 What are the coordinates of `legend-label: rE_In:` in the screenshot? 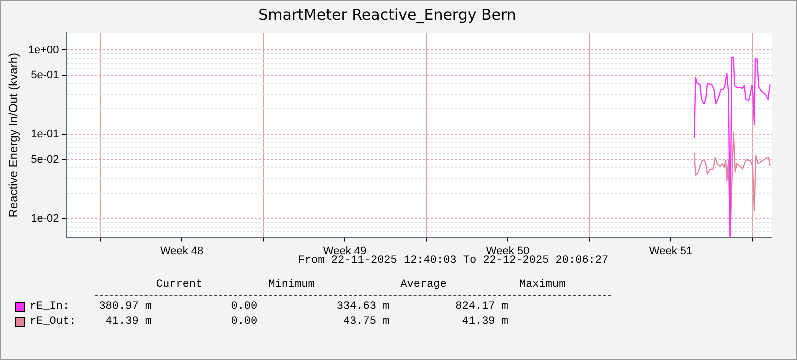 It's located at (50, 307).